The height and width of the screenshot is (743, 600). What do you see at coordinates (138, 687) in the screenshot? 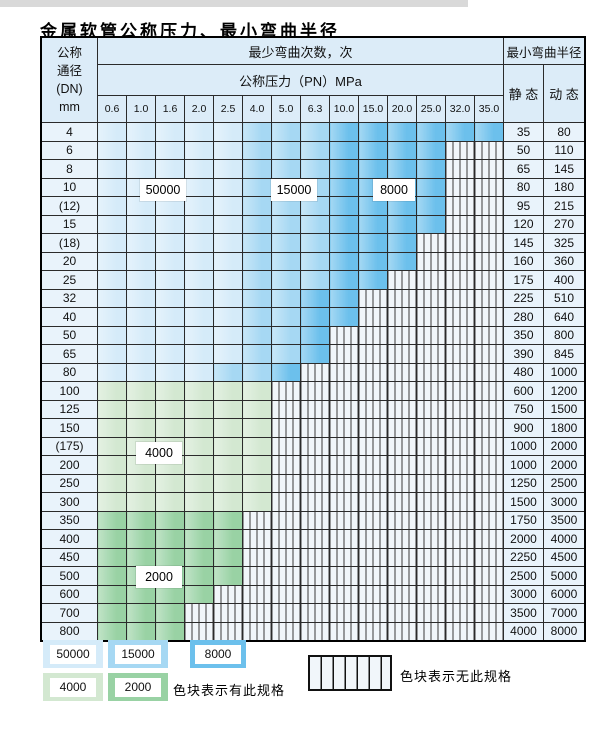
I see `legend-swatch-2000-label: 2000` at bounding box center [138, 687].